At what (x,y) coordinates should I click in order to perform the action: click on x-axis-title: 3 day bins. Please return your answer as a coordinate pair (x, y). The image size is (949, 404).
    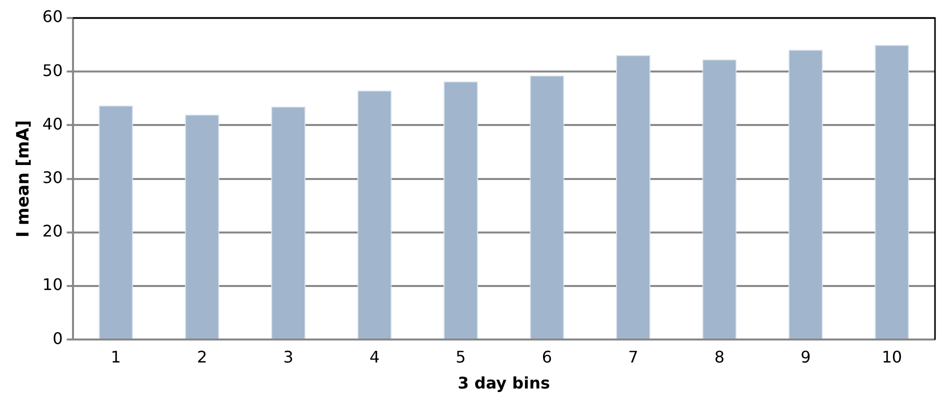
    Looking at the image, I should click on (504, 383).